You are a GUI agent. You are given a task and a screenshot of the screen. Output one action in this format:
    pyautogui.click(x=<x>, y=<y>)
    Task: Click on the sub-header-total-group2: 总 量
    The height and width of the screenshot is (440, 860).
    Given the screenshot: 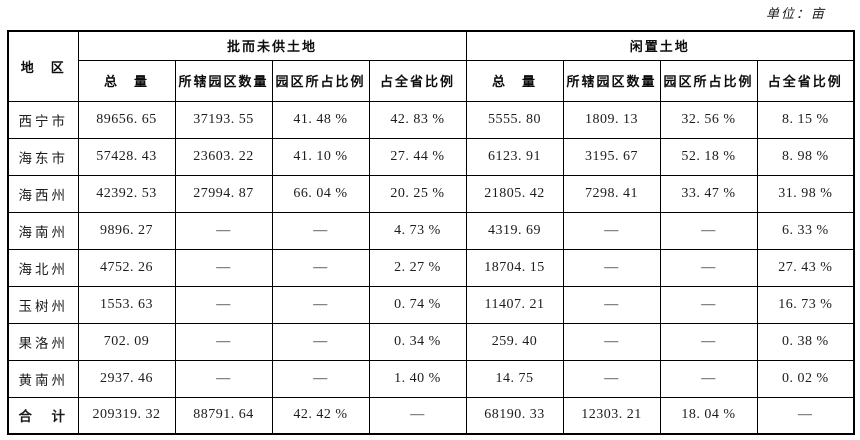 What is the action you would take?
    pyautogui.click(x=514, y=80)
    